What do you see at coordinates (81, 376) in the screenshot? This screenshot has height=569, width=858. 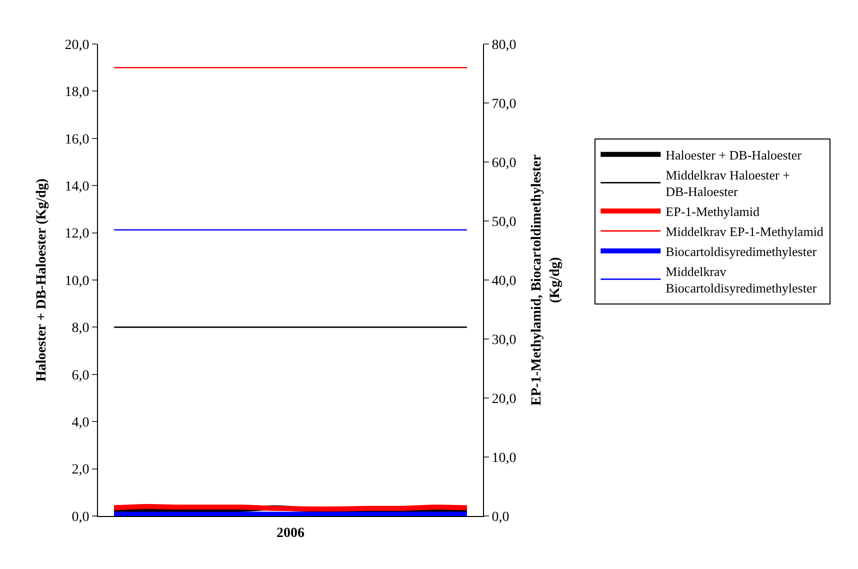 I see `y-tick-label: 6,0` at bounding box center [81, 376].